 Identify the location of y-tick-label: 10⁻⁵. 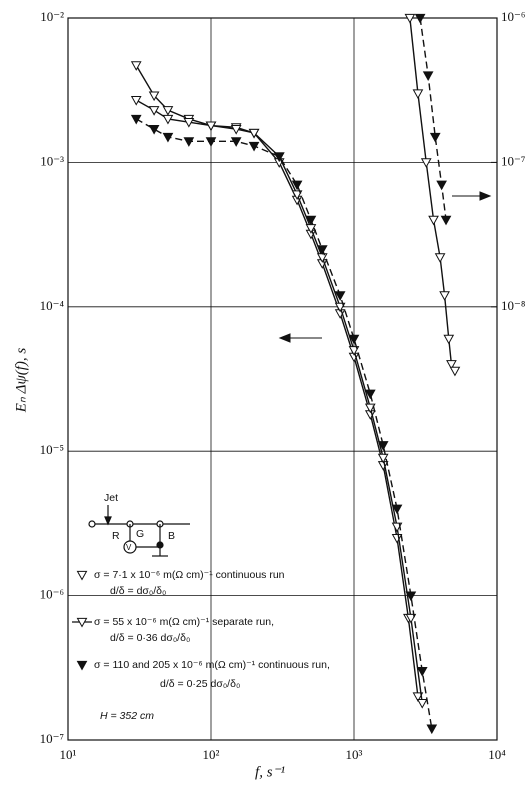
(52, 449).